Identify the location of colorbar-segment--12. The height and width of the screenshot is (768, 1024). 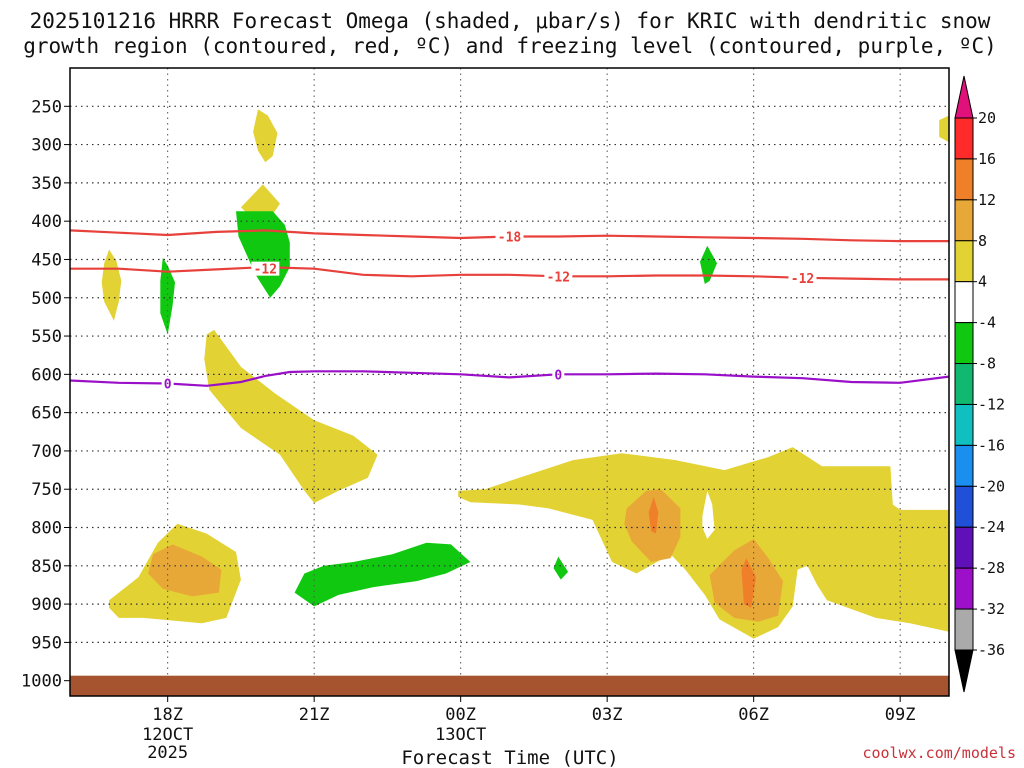
(964, 424).